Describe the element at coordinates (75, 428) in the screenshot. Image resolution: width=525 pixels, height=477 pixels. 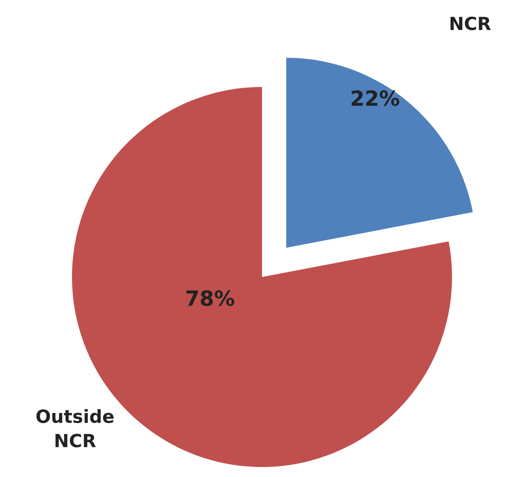
I see `slice-label: Outside NCR` at that location.